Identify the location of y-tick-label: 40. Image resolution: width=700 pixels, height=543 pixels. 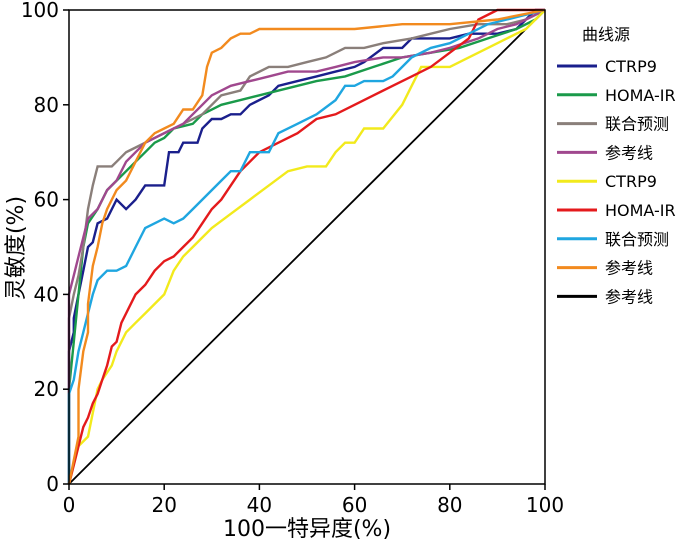
(46, 294).